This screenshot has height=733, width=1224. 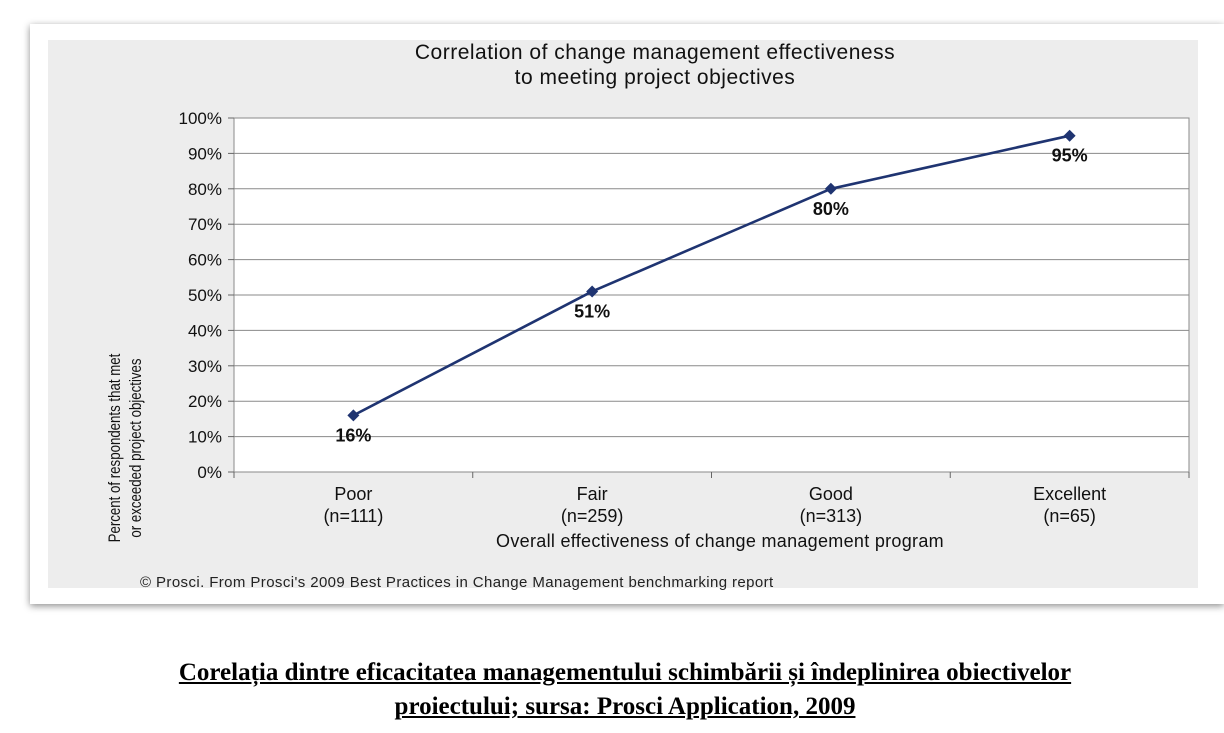 I want to click on y-tick-label: 20%, so click(x=205, y=401).